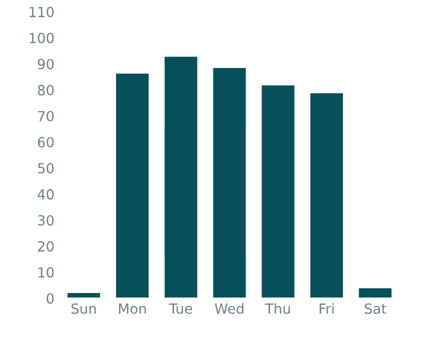 This screenshot has width=425, height=337. What do you see at coordinates (46, 90) in the screenshot?
I see `y-tick-label: 80` at bounding box center [46, 90].